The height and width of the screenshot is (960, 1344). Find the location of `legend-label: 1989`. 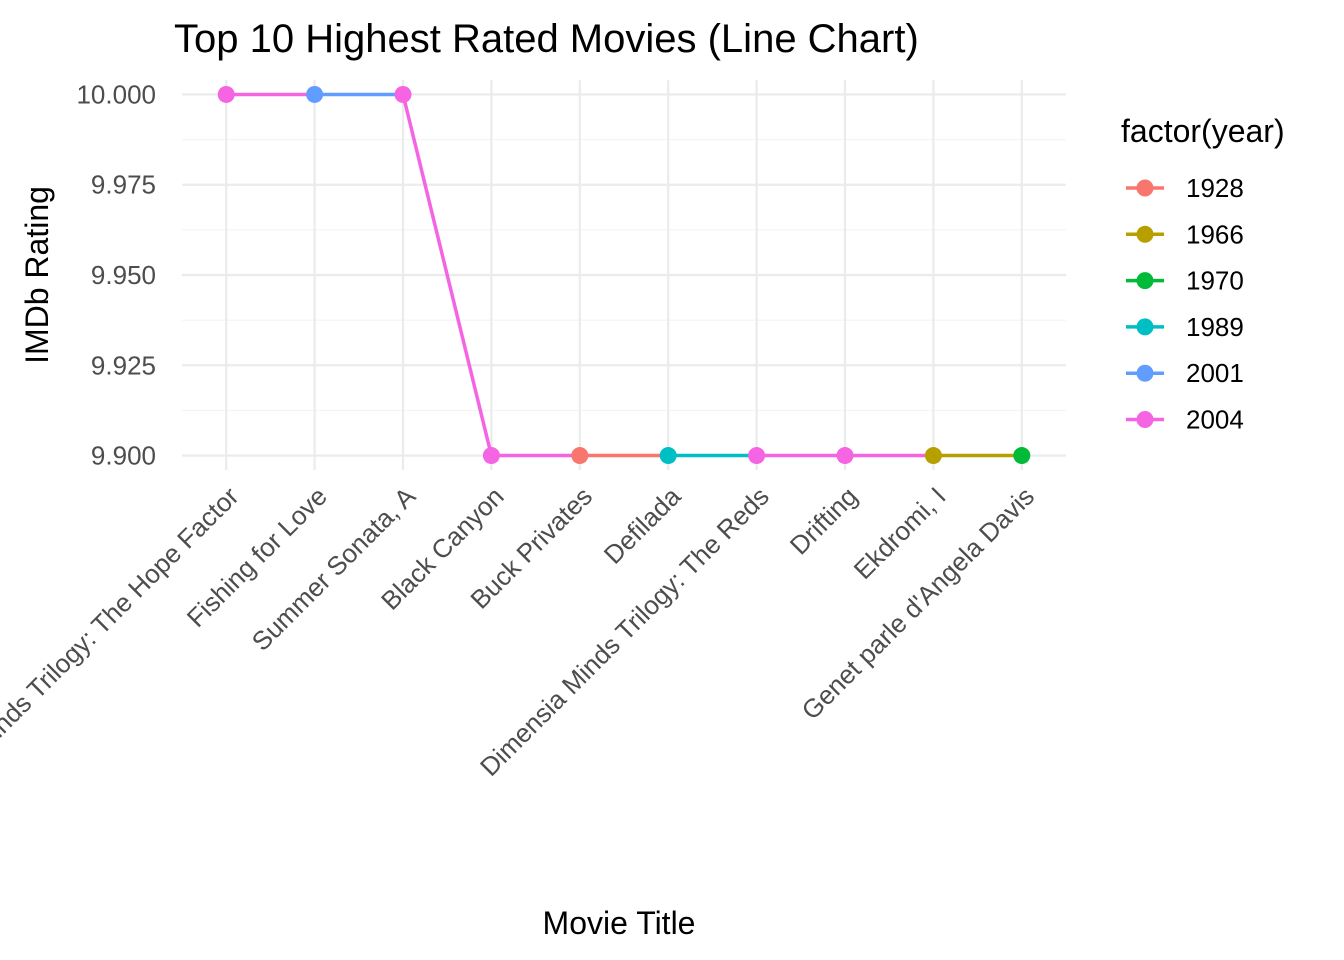

legend-label: 1989 is located at coordinates (1215, 327).